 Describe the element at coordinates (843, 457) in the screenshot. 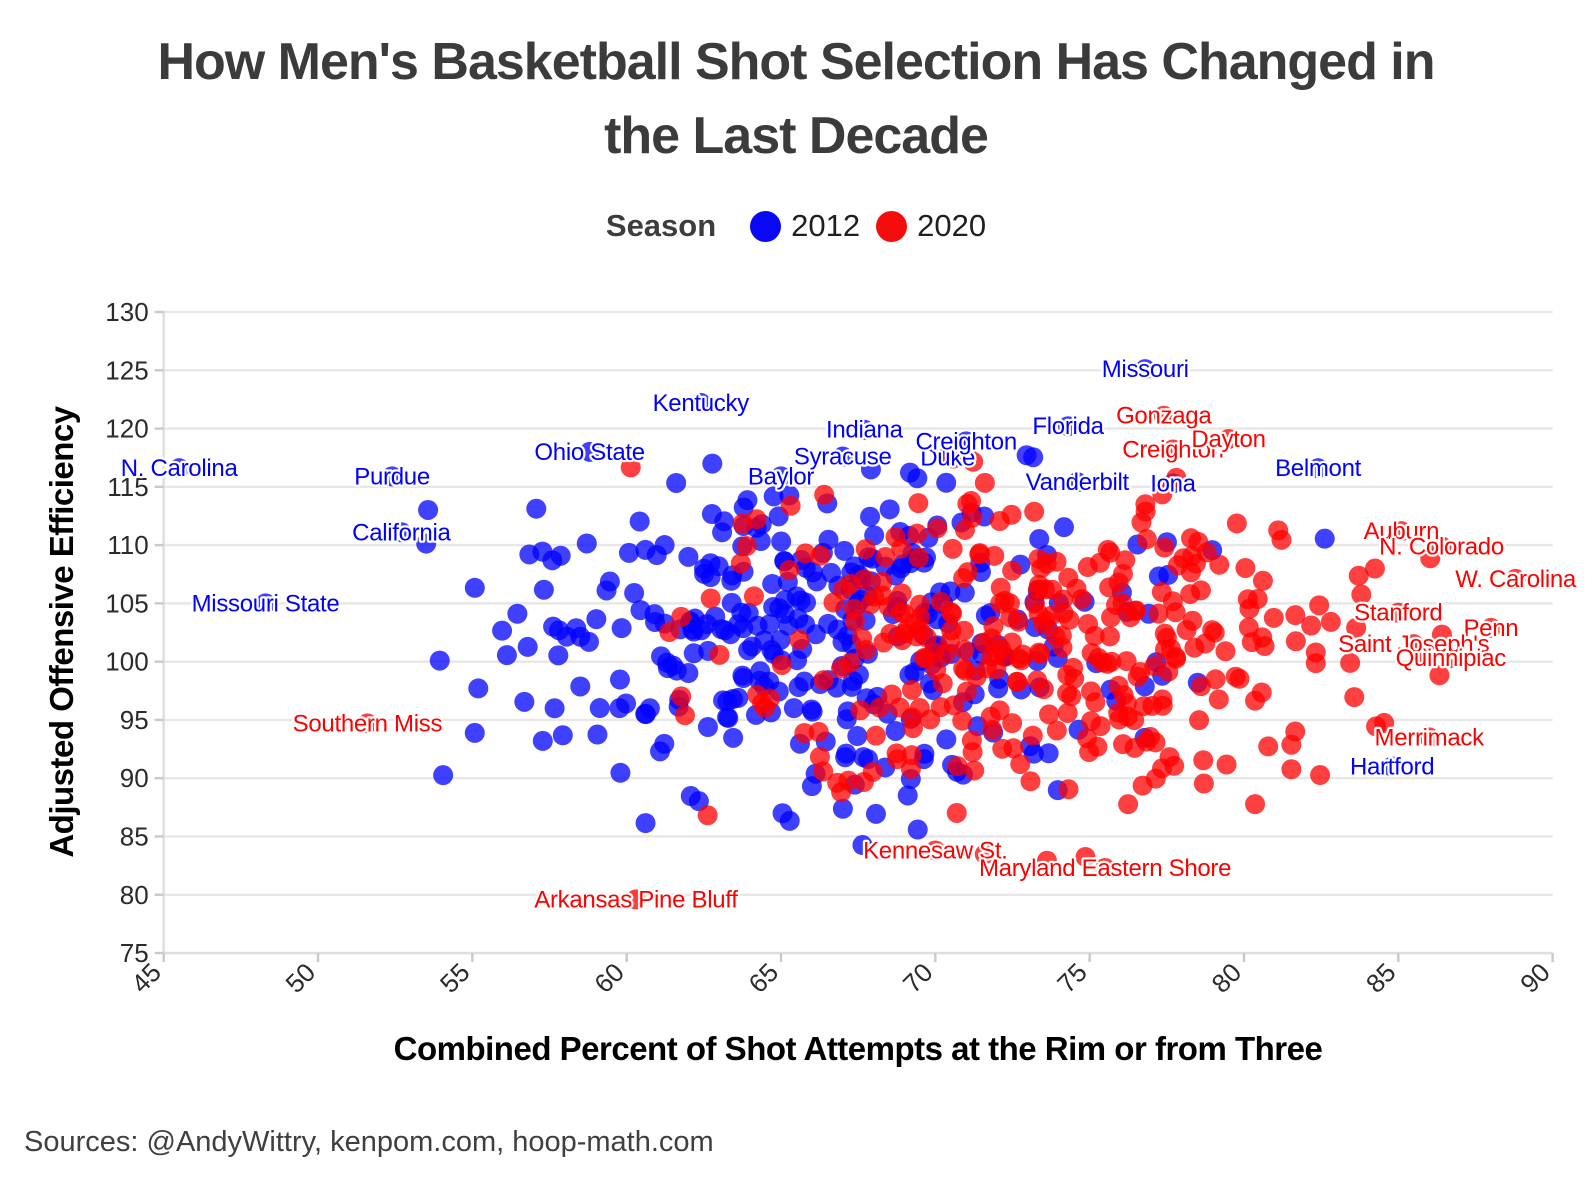

I see `team-label: Syracuse` at that location.